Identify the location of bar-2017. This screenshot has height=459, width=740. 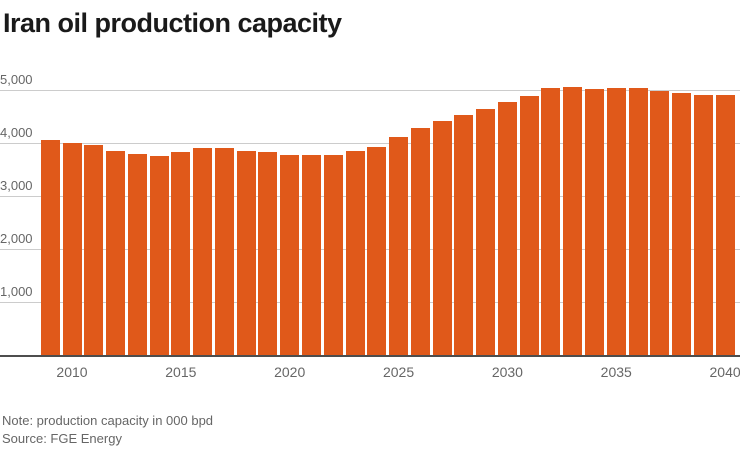
(224, 251).